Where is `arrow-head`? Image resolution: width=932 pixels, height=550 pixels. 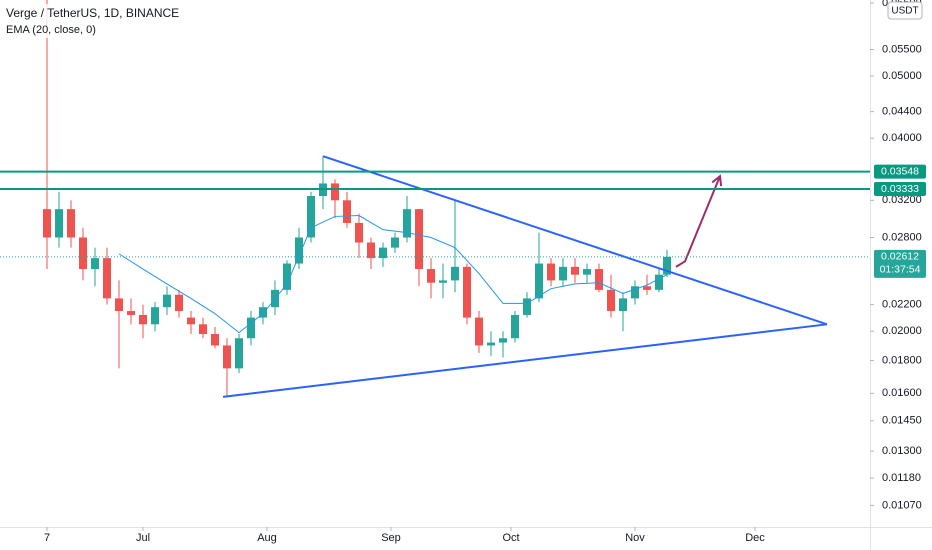
arrow-head is located at coordinates (717, 180).